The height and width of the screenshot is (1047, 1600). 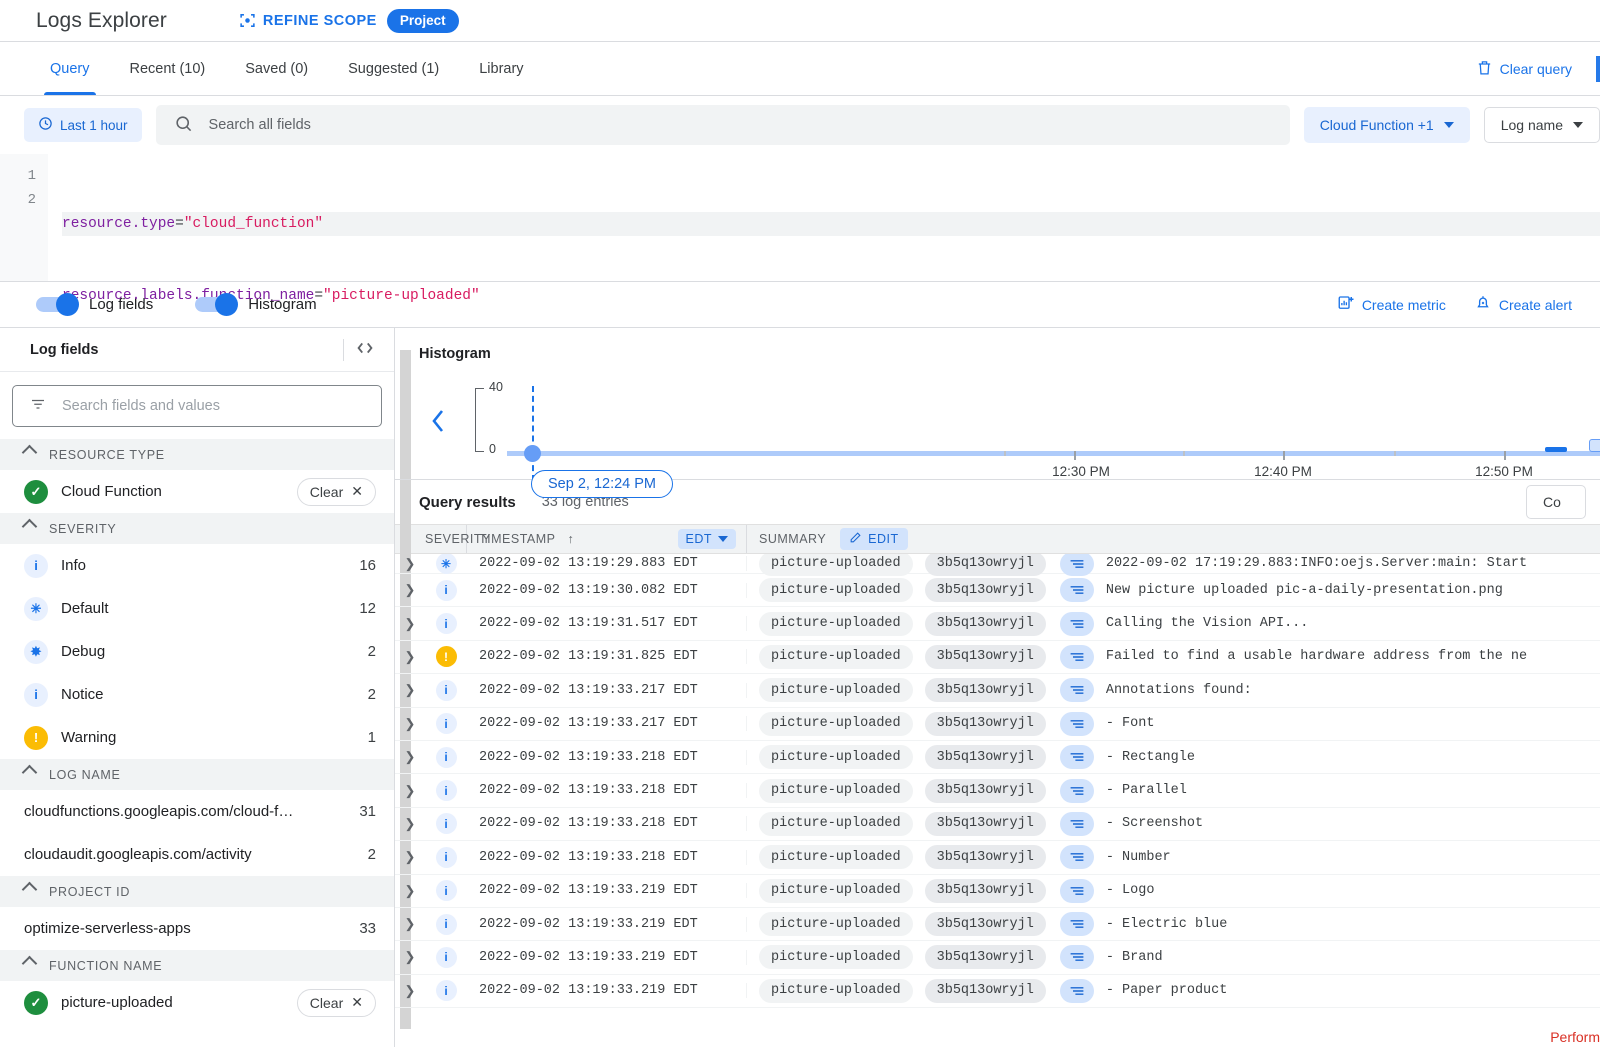 What do you see at coordinates (1598, 68) in the screenshot?
I see `offscreen-action-edge` at bounding box center [1598, 68].